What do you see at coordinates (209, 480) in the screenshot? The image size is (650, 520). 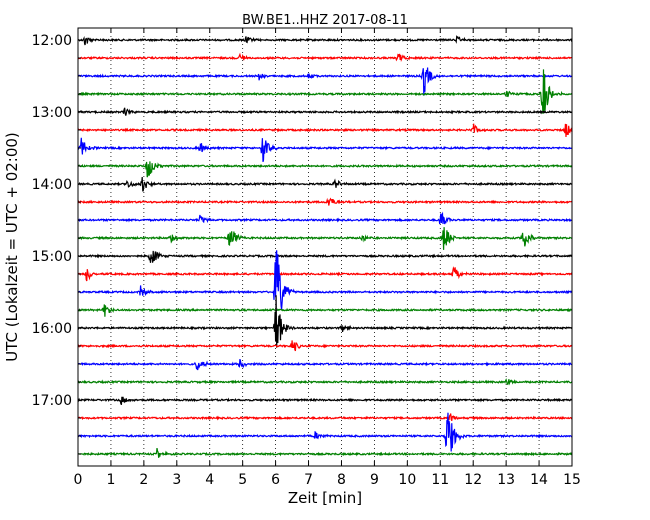 I see `x-tick-label: 4` at bounding box center [209, 480].